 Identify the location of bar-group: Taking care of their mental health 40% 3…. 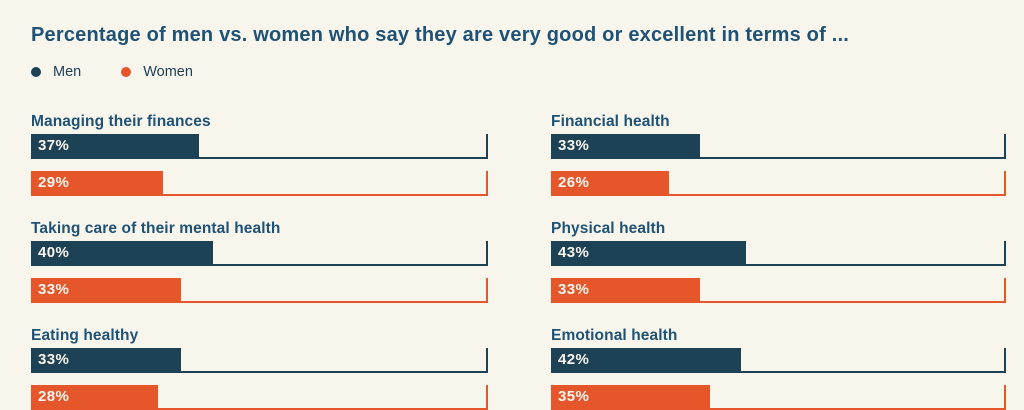
(259, 261).